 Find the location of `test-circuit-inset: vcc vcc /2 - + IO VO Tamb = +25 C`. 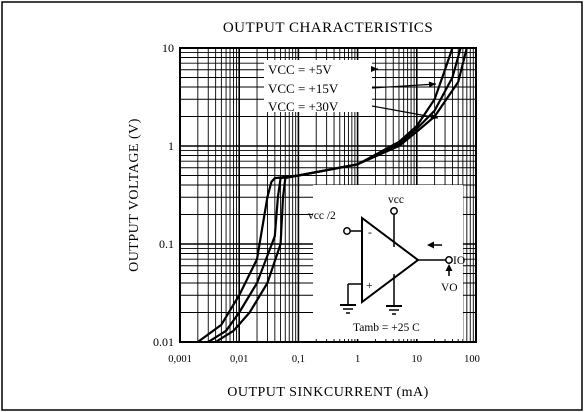

test-circuit-inset: vcc vcc /2 - + IO VO Tamb = +25 C is located at coordinates (386, 262).